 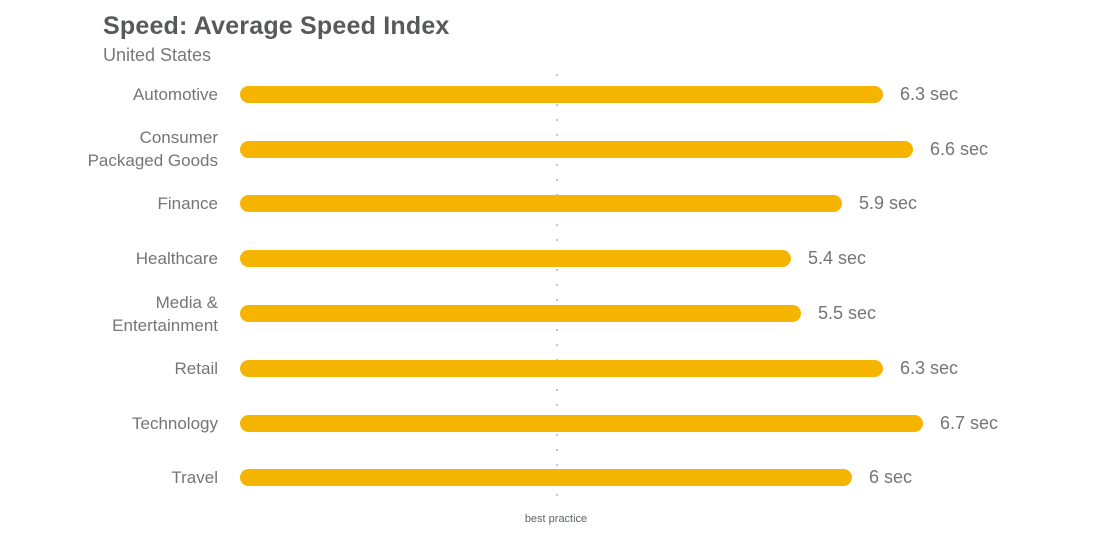 What do you see at coordinates (187, 204) in the screenshot?
I see `category-label: Finance` at bounding box center [187, 204].